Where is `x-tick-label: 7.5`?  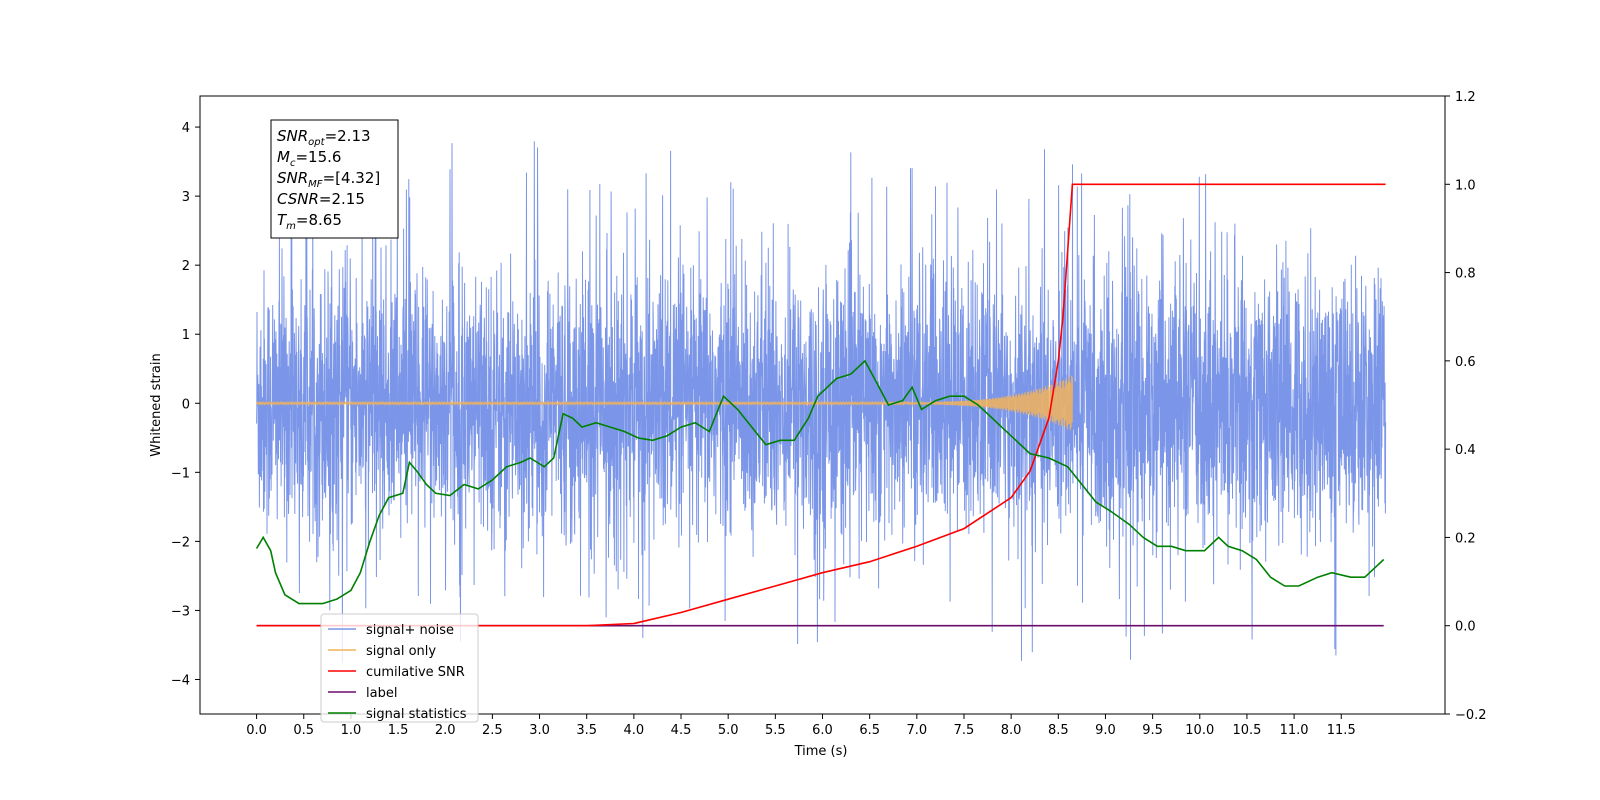 x-tick-label: 7.5 is located at coordinates (964, 730).